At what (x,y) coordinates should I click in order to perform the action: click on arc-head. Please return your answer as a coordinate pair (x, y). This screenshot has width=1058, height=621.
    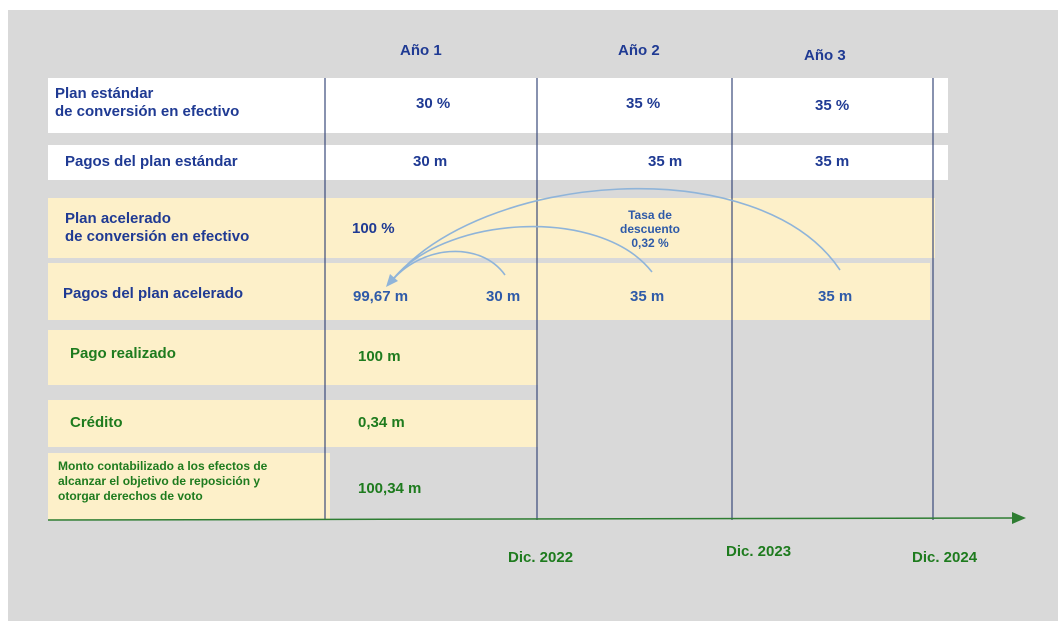
    Looking at the image, I should click on (392, 280).